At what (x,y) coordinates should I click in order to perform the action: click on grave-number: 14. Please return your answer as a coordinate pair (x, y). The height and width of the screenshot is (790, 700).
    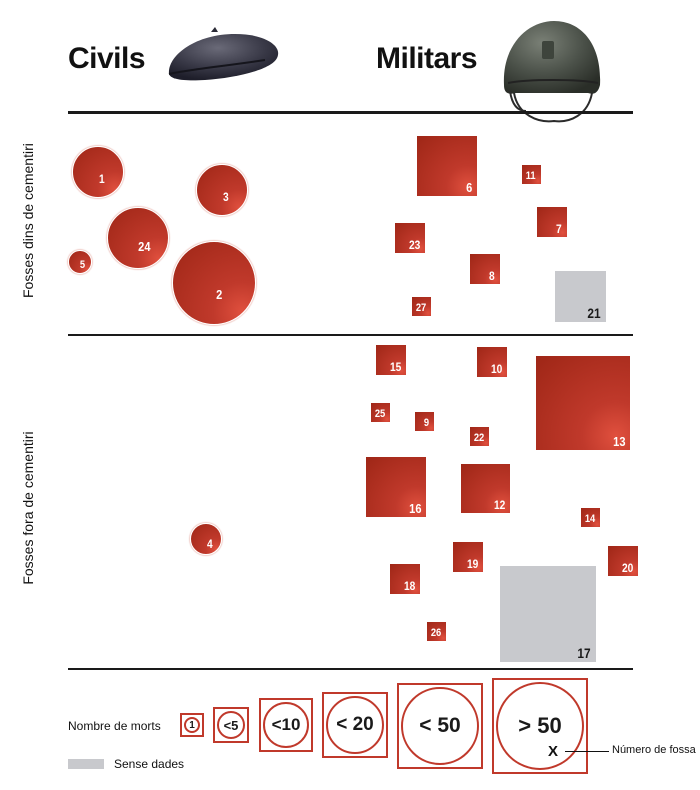
    Looking at the image, I should click on (589, 519).